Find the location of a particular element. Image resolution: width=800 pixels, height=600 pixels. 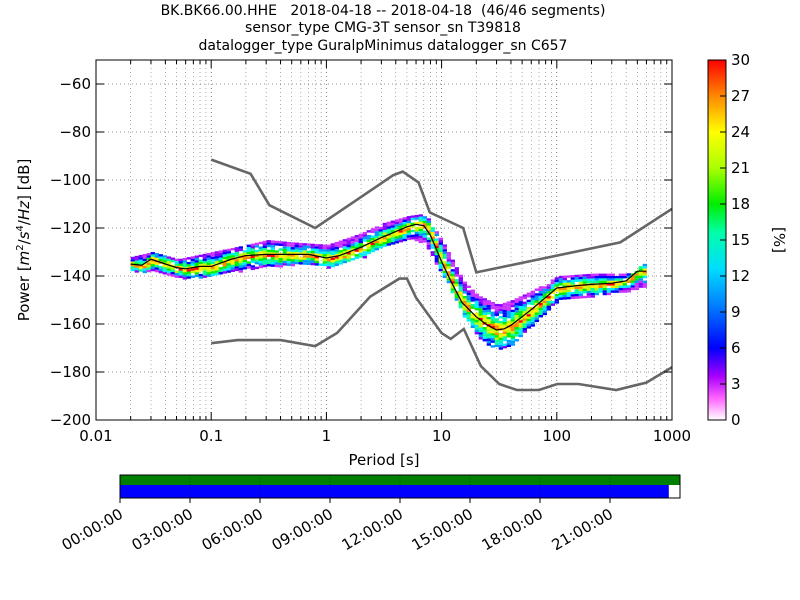

time-tick-label: 00:00:00 is located at coordinates (92, 529).